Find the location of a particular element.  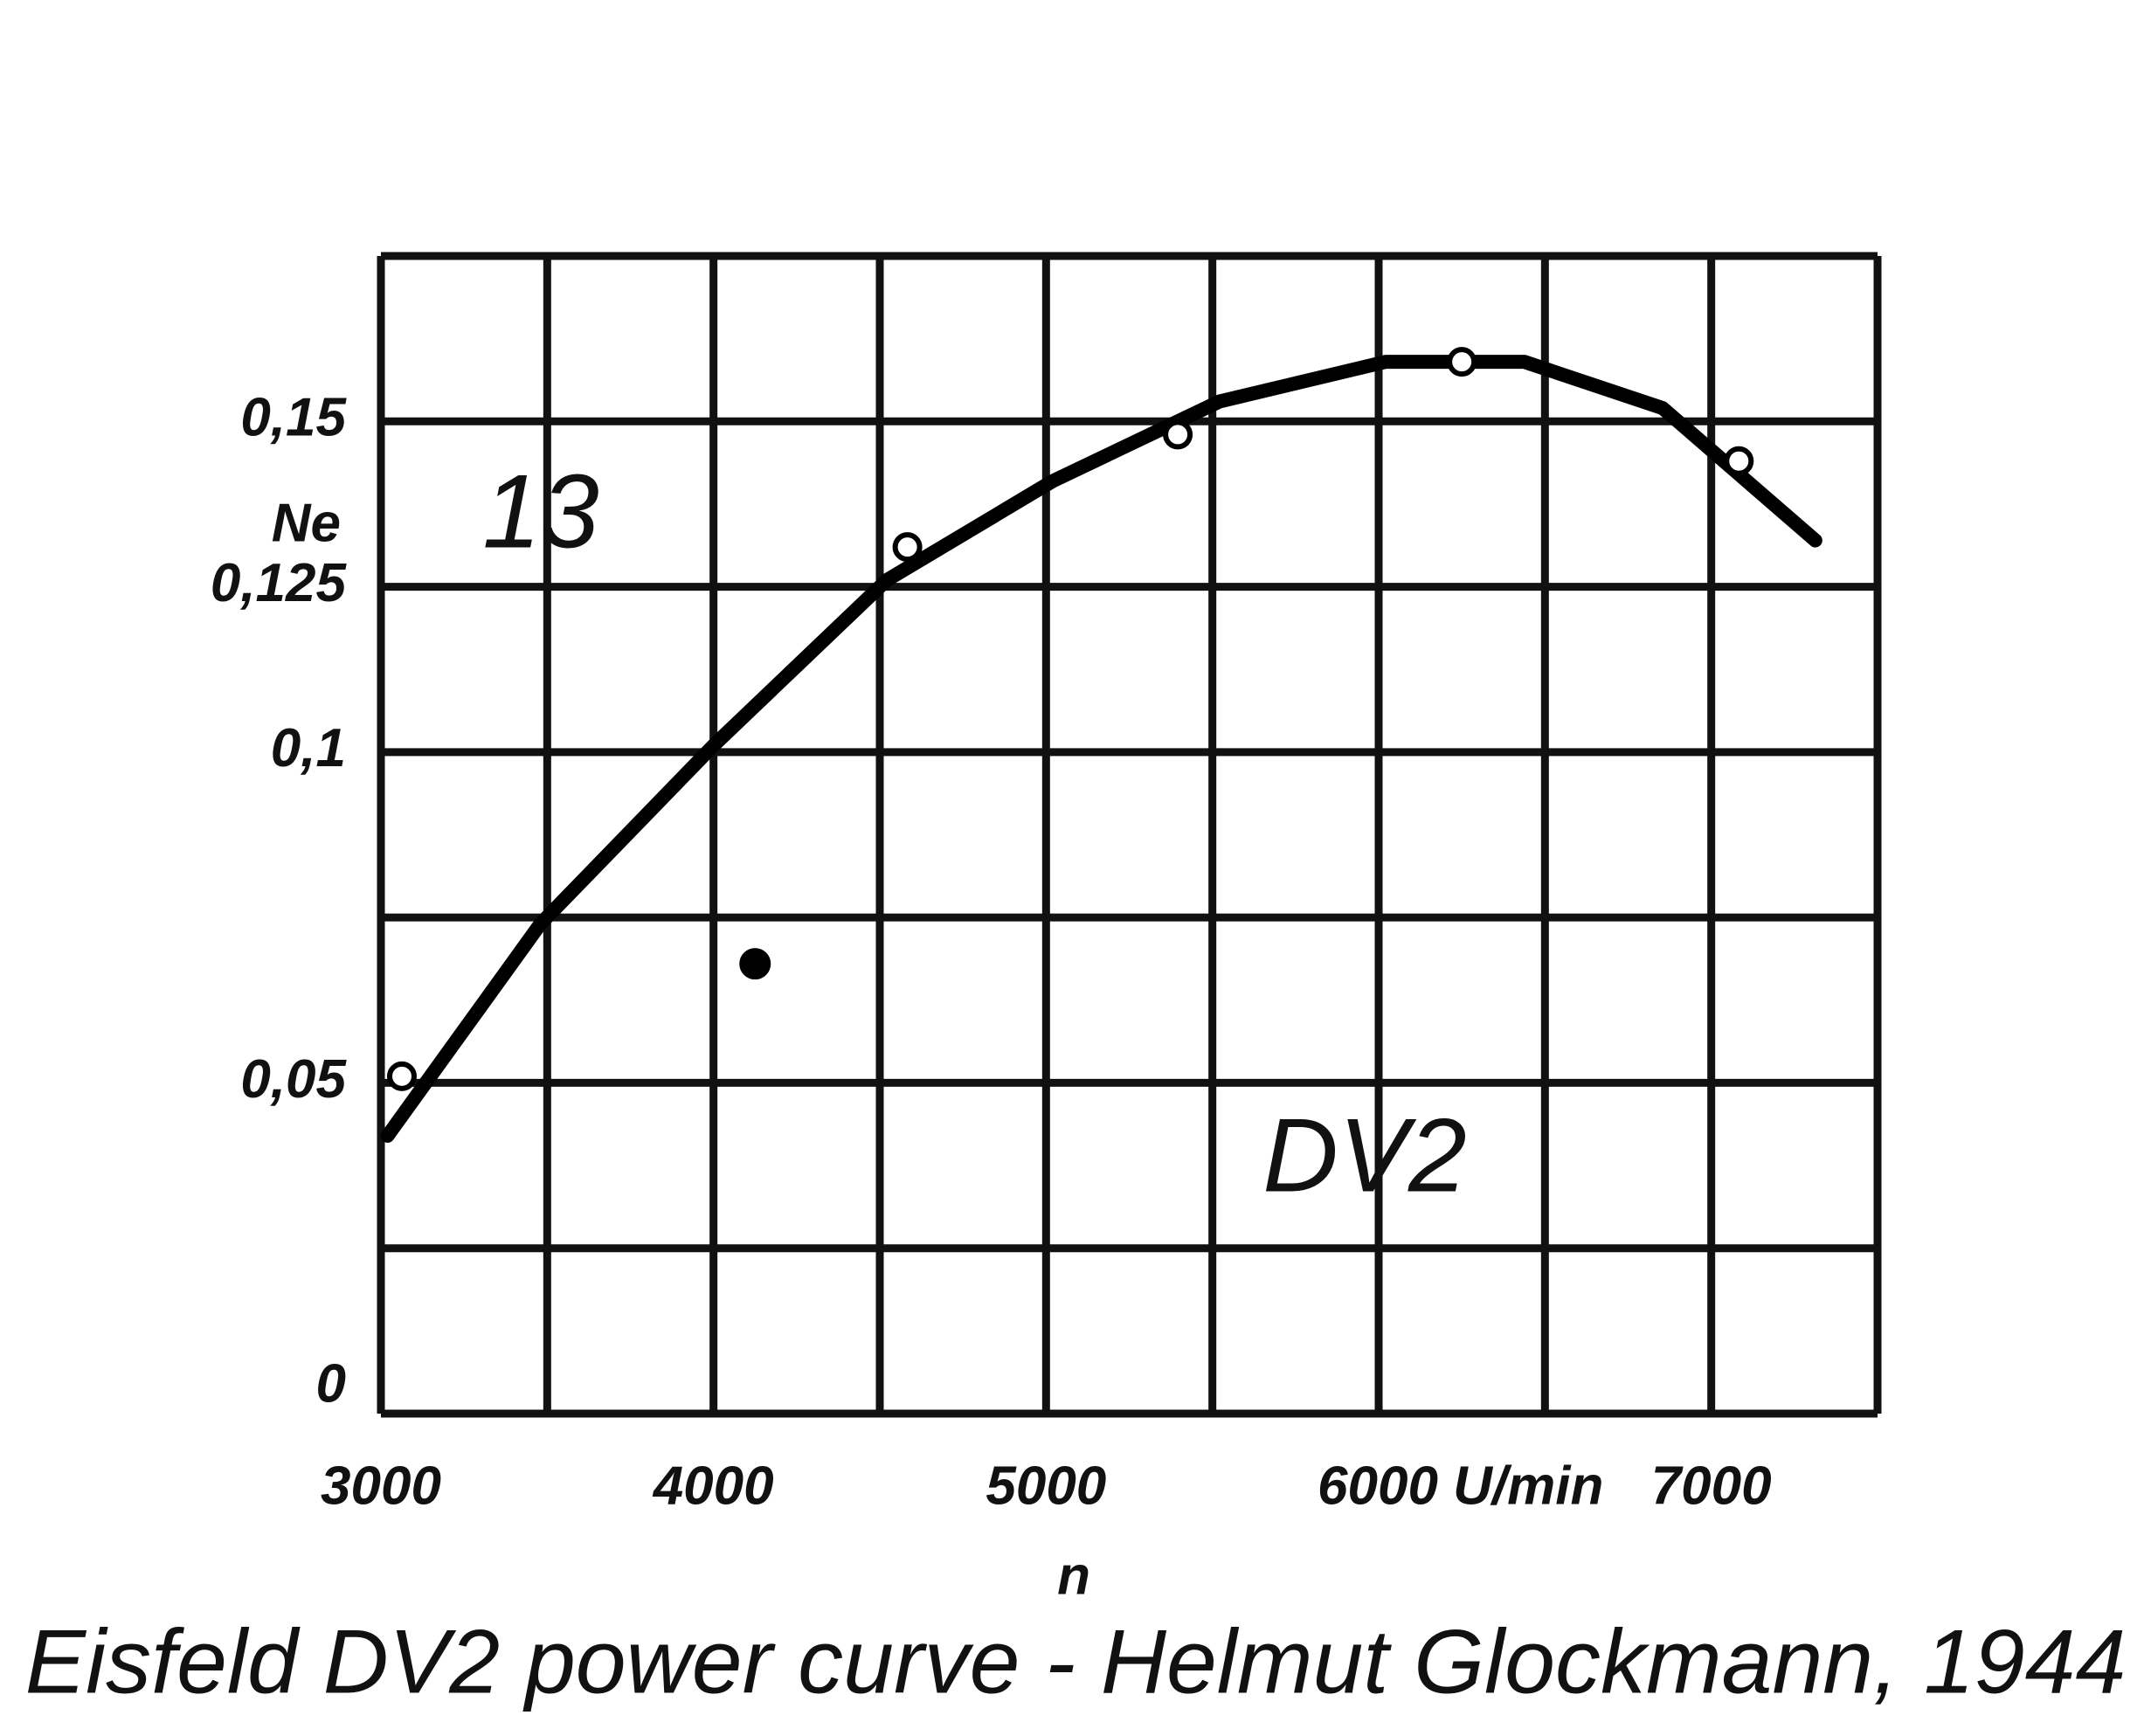

y-axis-label: Ne is located at coordinates (306, 523).